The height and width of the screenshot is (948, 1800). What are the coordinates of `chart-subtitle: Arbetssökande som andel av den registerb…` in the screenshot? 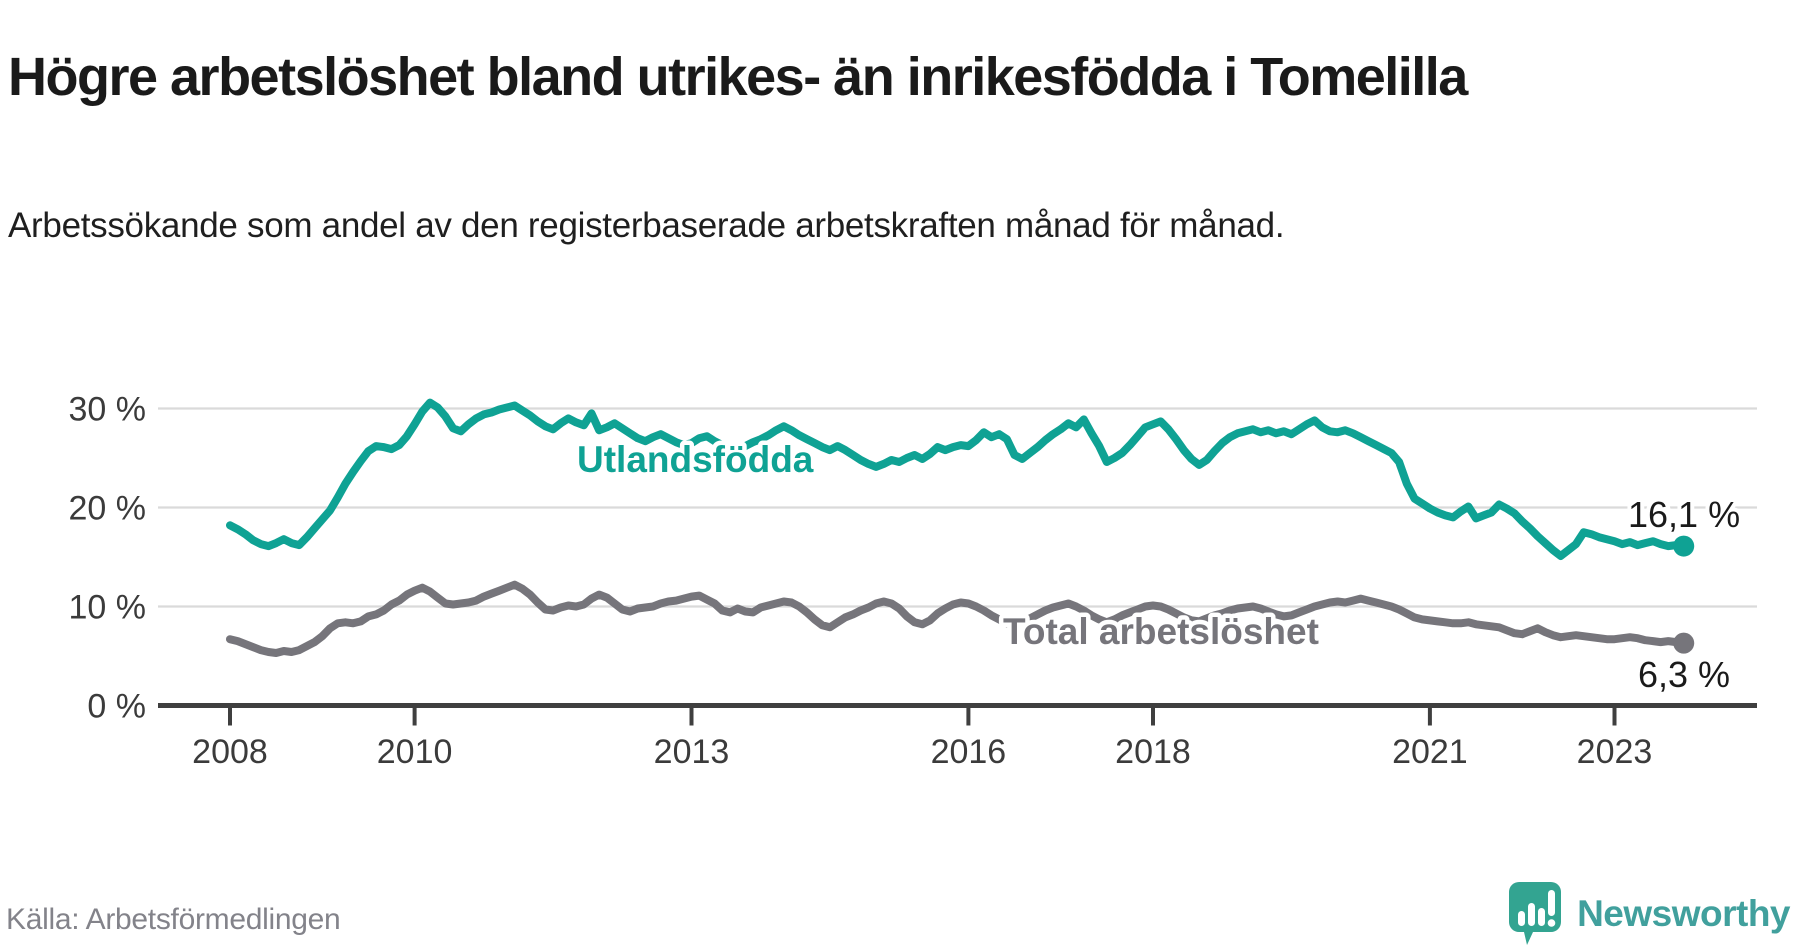 It's located at (646, 225).